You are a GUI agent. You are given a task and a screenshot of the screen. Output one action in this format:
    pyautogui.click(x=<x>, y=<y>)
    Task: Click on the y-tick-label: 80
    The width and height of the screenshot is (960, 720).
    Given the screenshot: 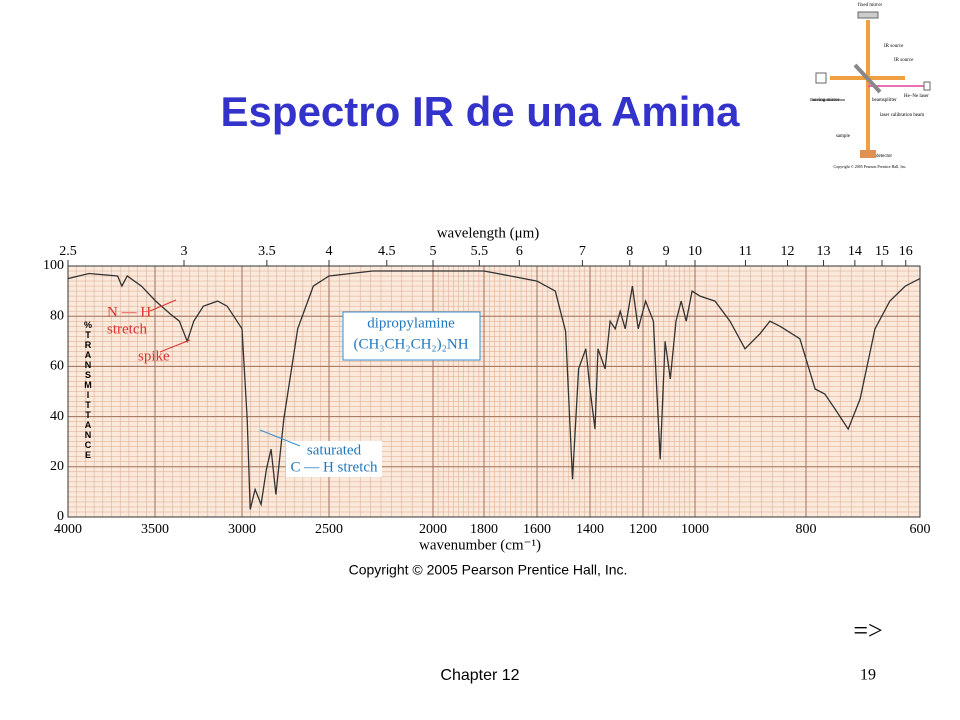 What is the action you would take?
    pyautogui.click(x=57, y=315)
    